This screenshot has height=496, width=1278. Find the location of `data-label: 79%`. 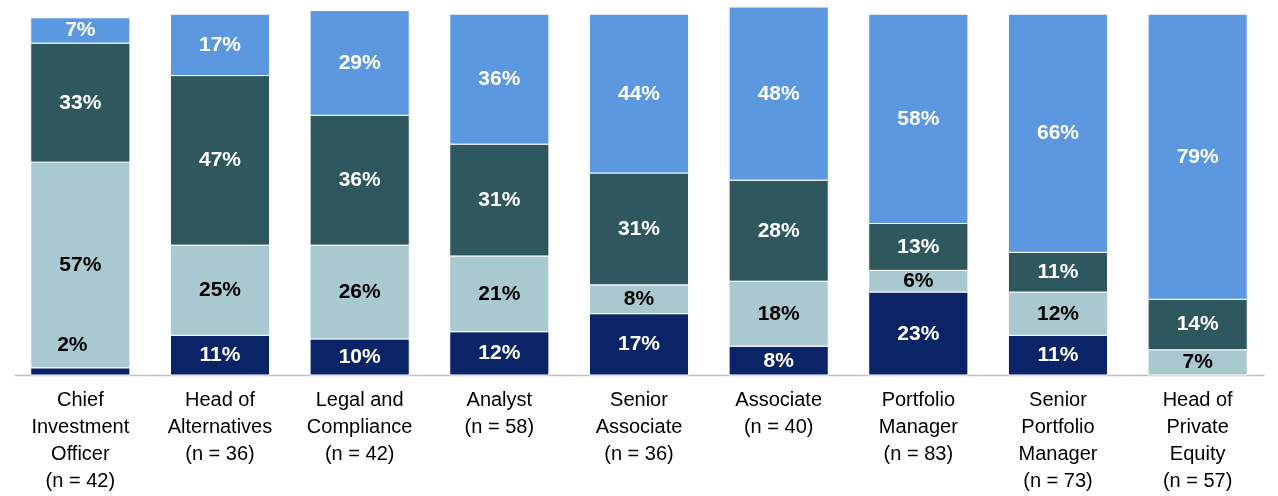

data-label: 79% is located at coordinates (1197, 155).